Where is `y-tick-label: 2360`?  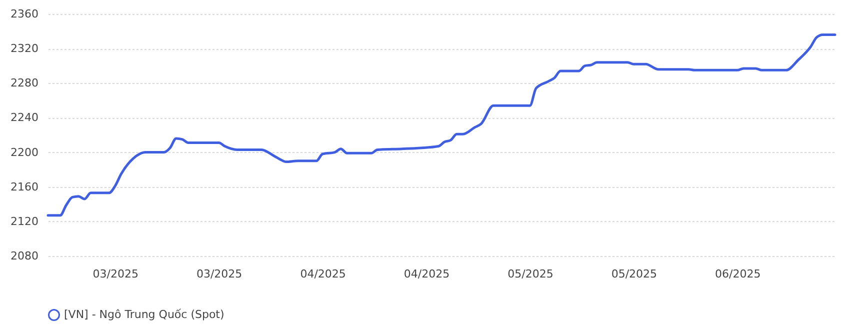
y-tick-label: 2360 is located at coordinates (24, 14).